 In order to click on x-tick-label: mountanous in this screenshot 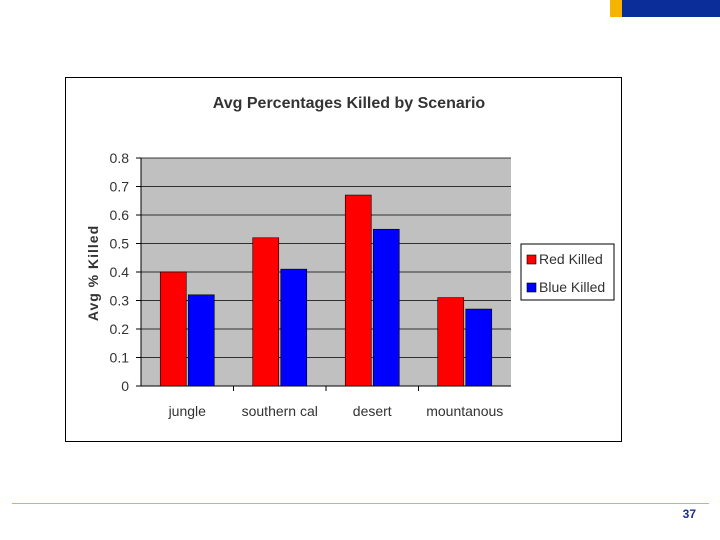, I will do `click(464, 411)`.